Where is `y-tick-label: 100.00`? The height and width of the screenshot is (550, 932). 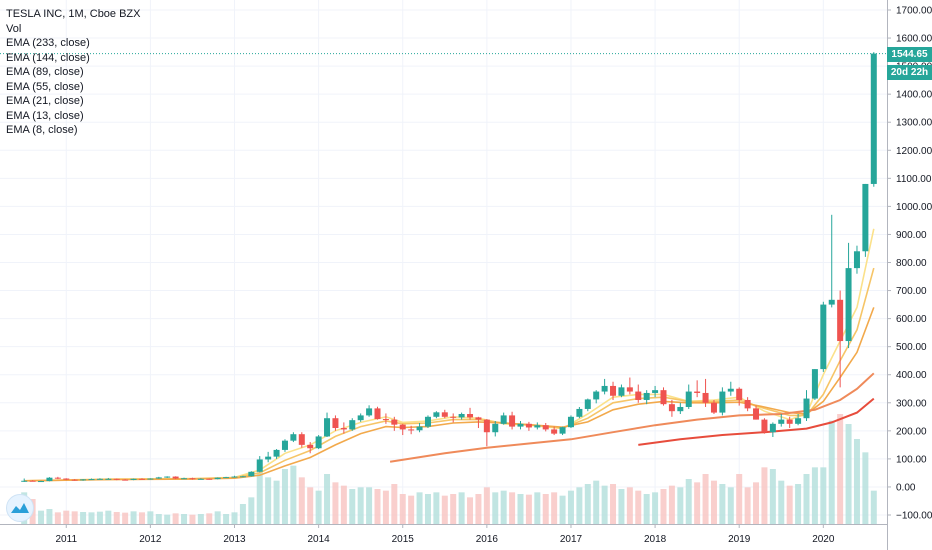 y-tick-label: 100.00 is located at coordinates (911, 459).